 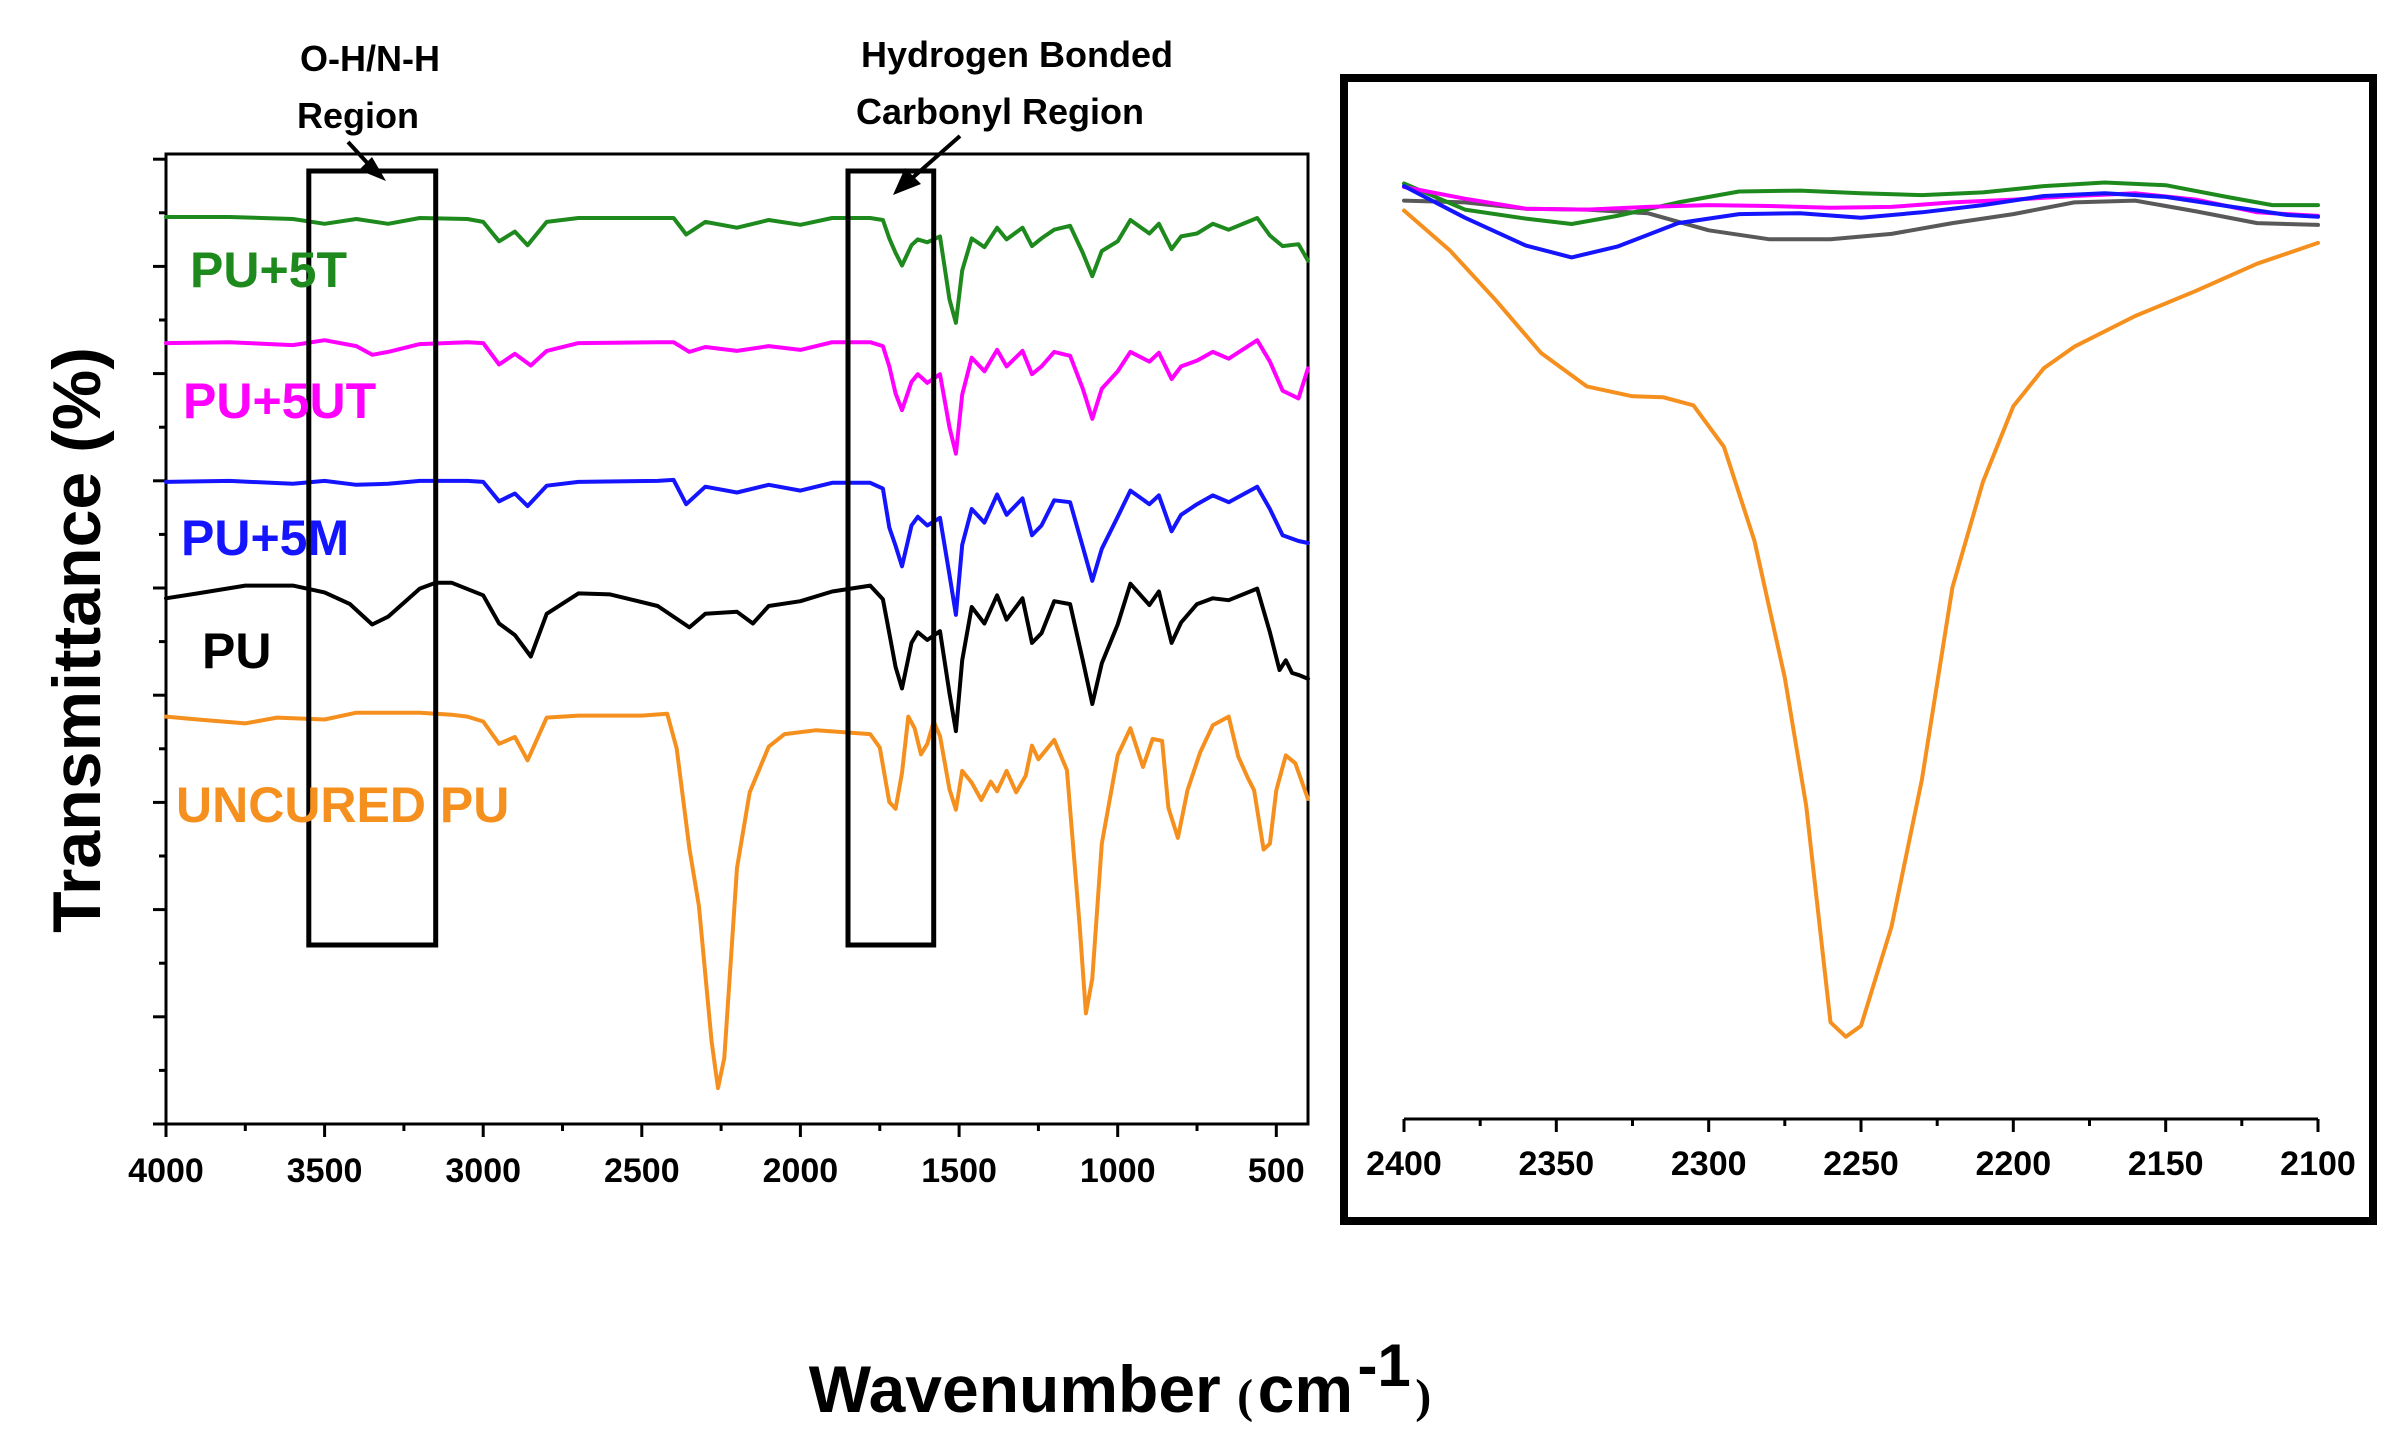 I want to click on inset-x-tick-label-2350: 2350, so click(x=1556, y=1164).